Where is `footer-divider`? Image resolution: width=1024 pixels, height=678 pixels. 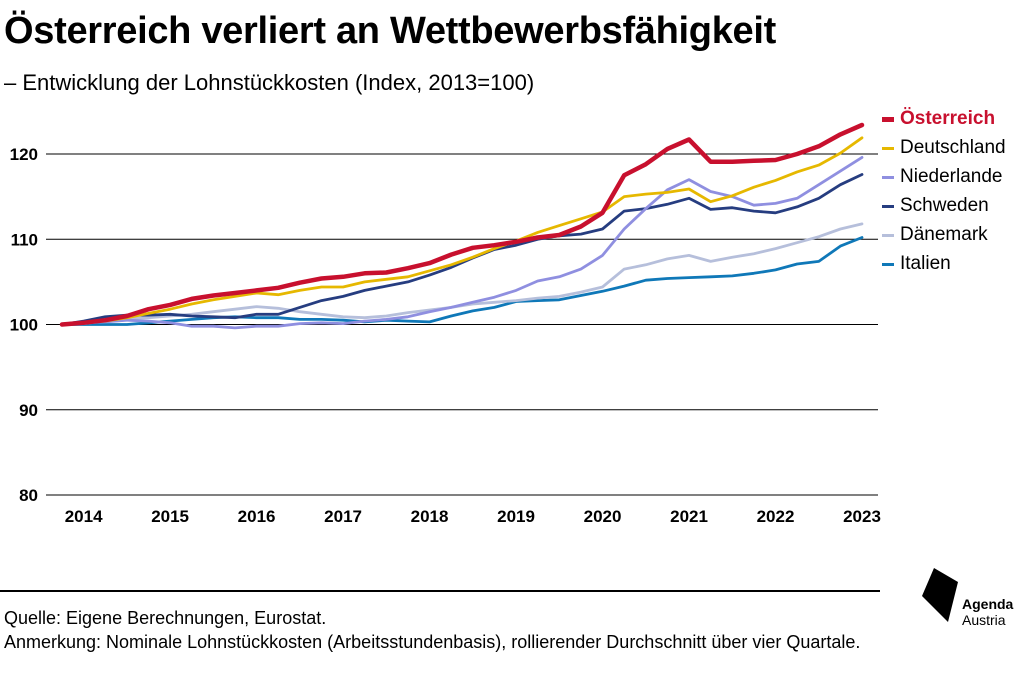
footer-divider is located at coordinates (440, 591).